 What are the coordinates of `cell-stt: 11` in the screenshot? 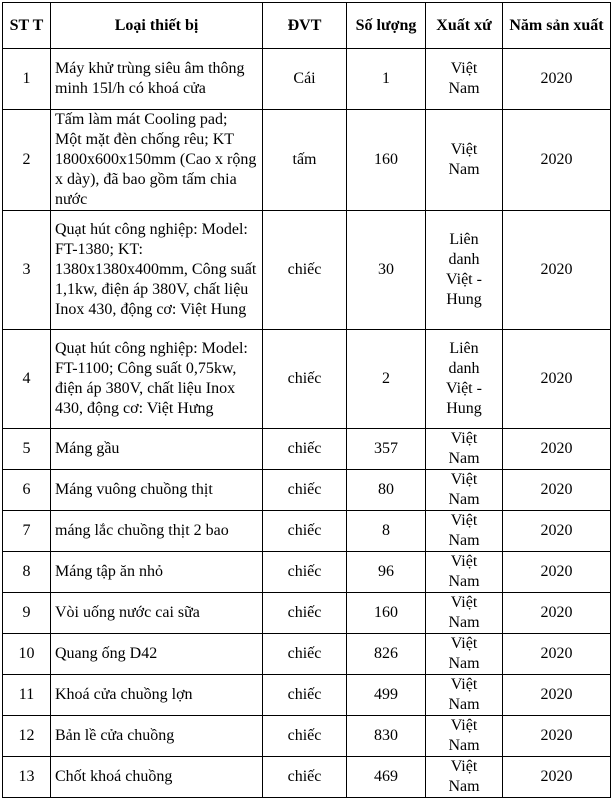 It's located at (26, 695).